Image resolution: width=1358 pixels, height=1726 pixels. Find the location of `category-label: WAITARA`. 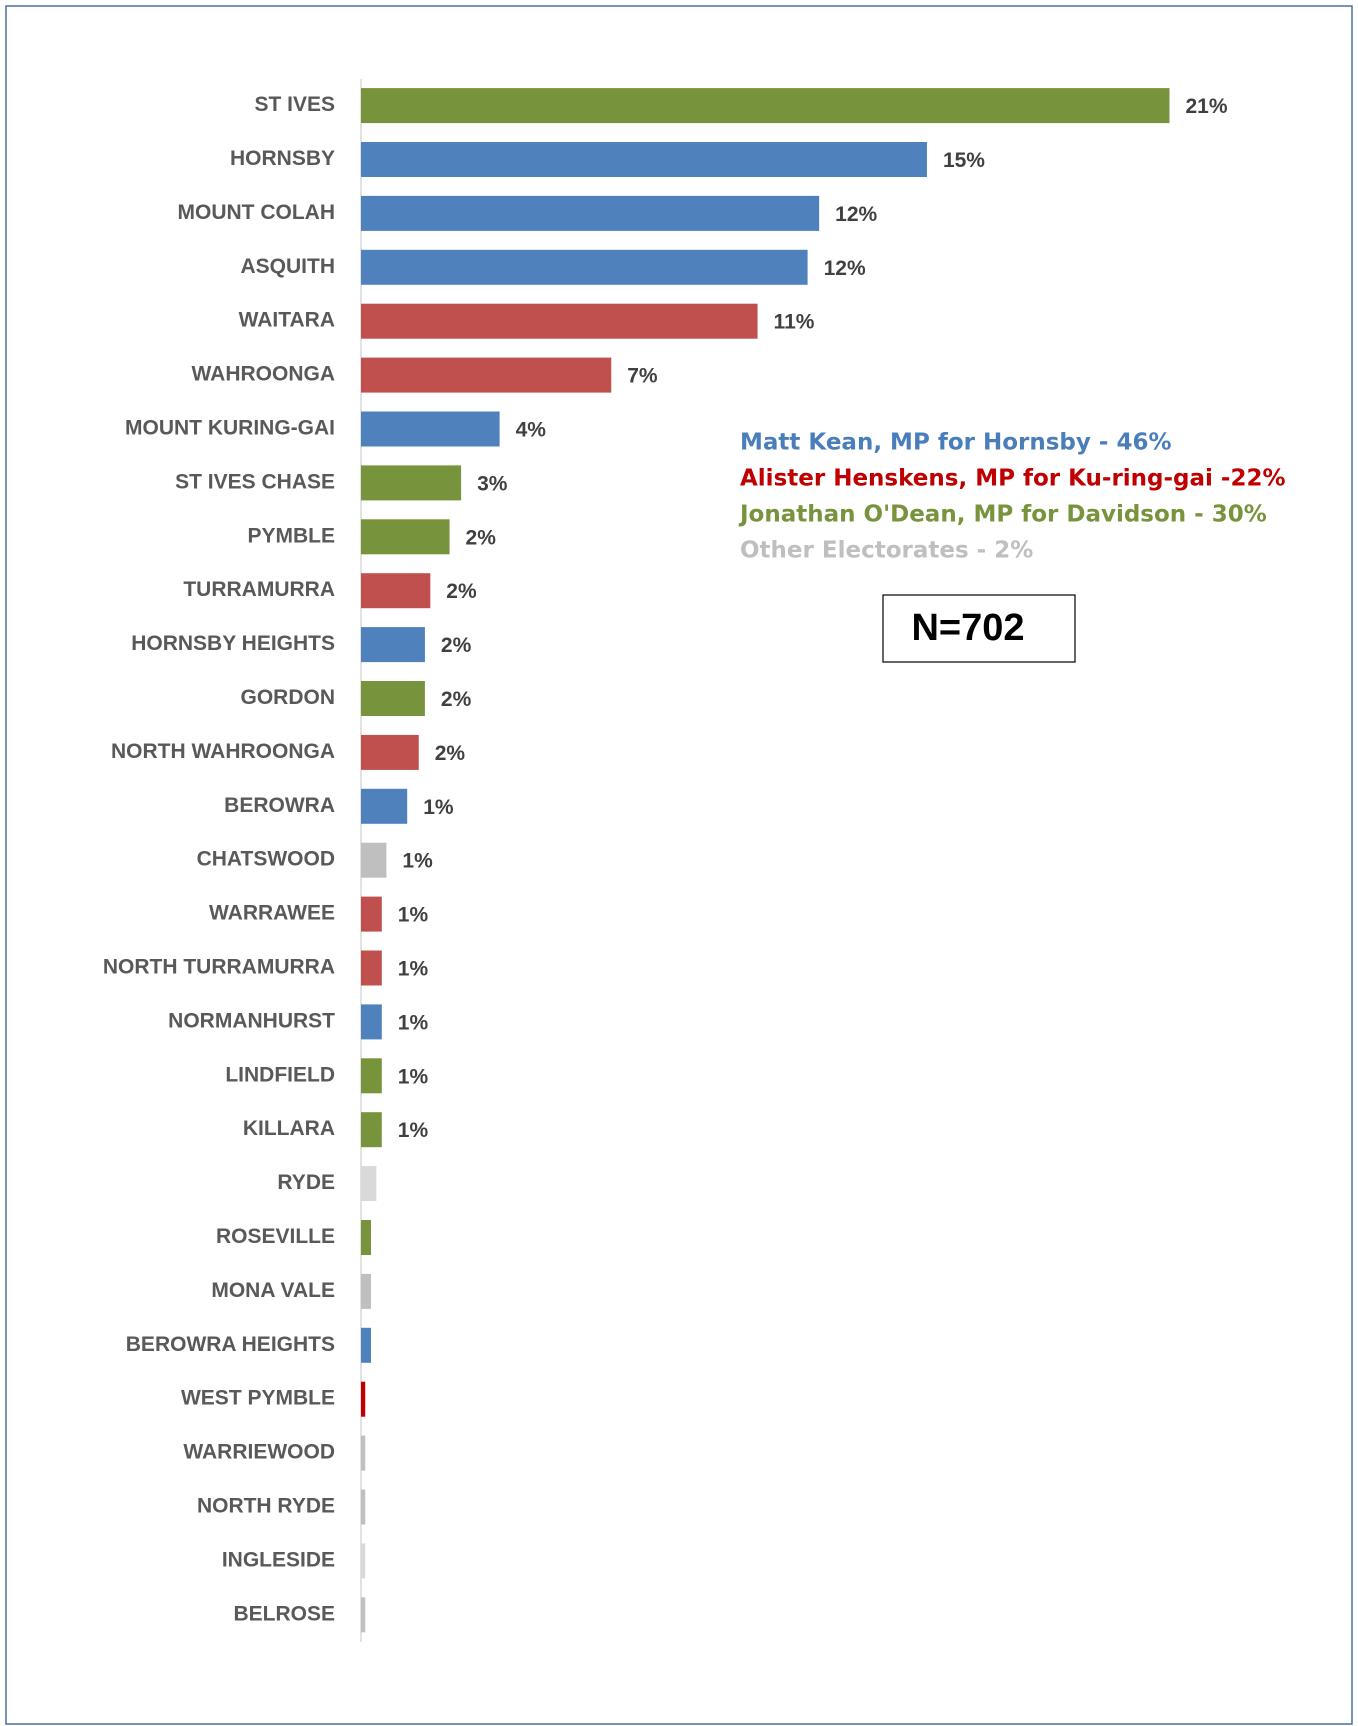

category-label: WAITARA is located at coordinates (287, 320).